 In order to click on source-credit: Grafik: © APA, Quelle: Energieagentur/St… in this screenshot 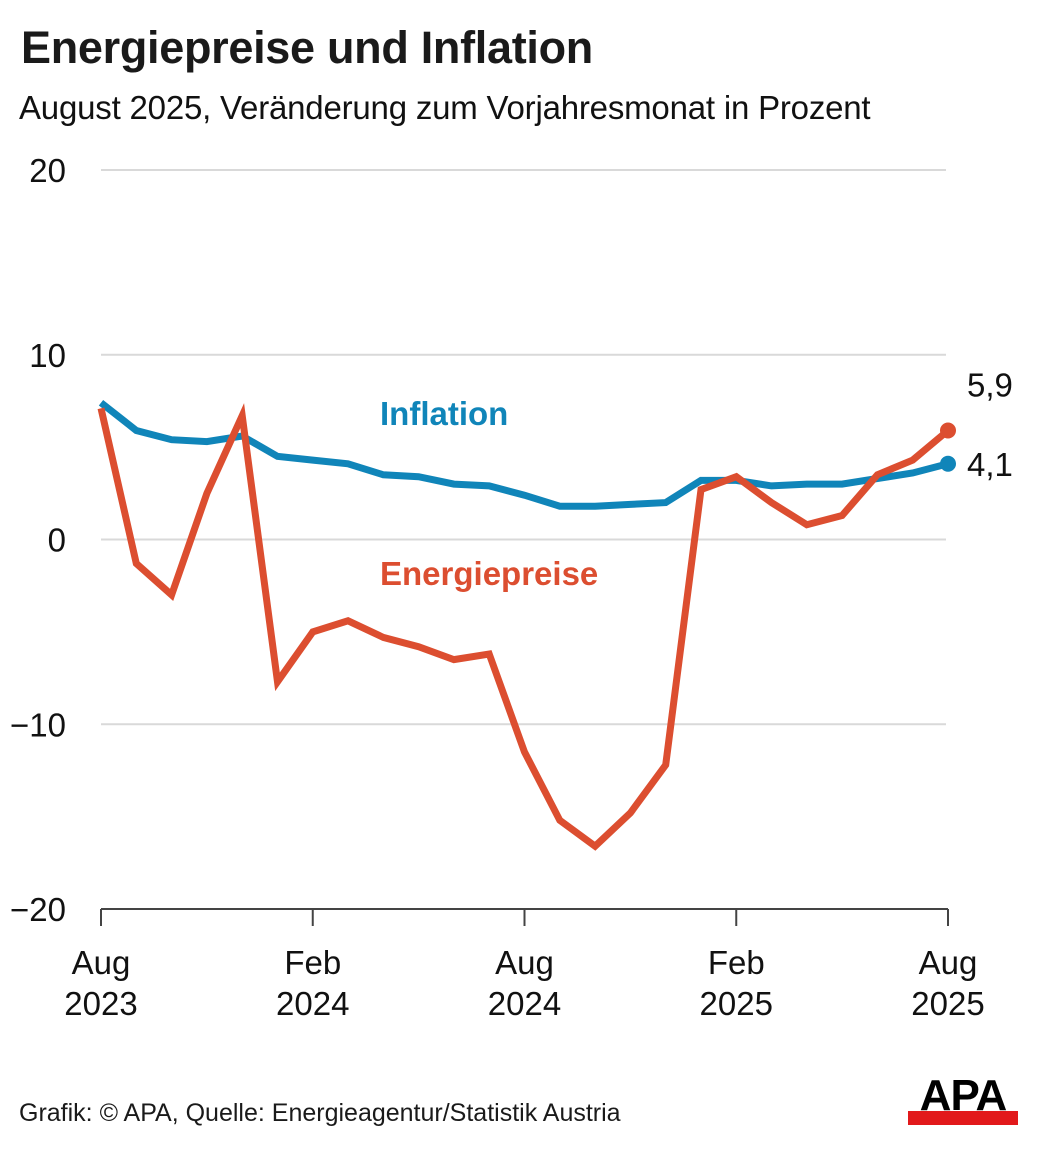, I will do `click(320, 1113)`.